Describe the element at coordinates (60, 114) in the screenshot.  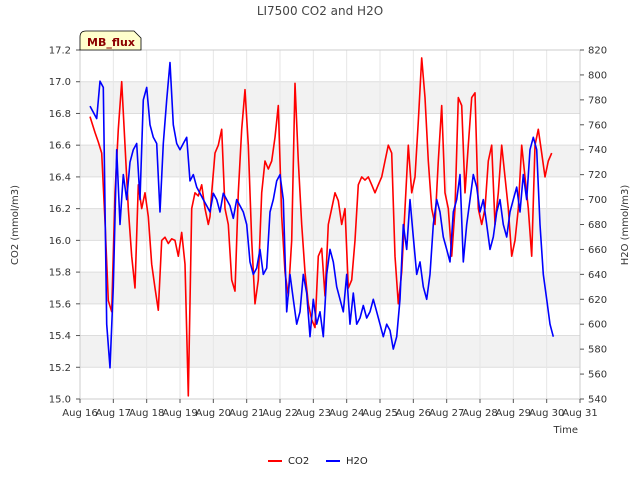
I see `left-tick-label: 16.8` at that location.